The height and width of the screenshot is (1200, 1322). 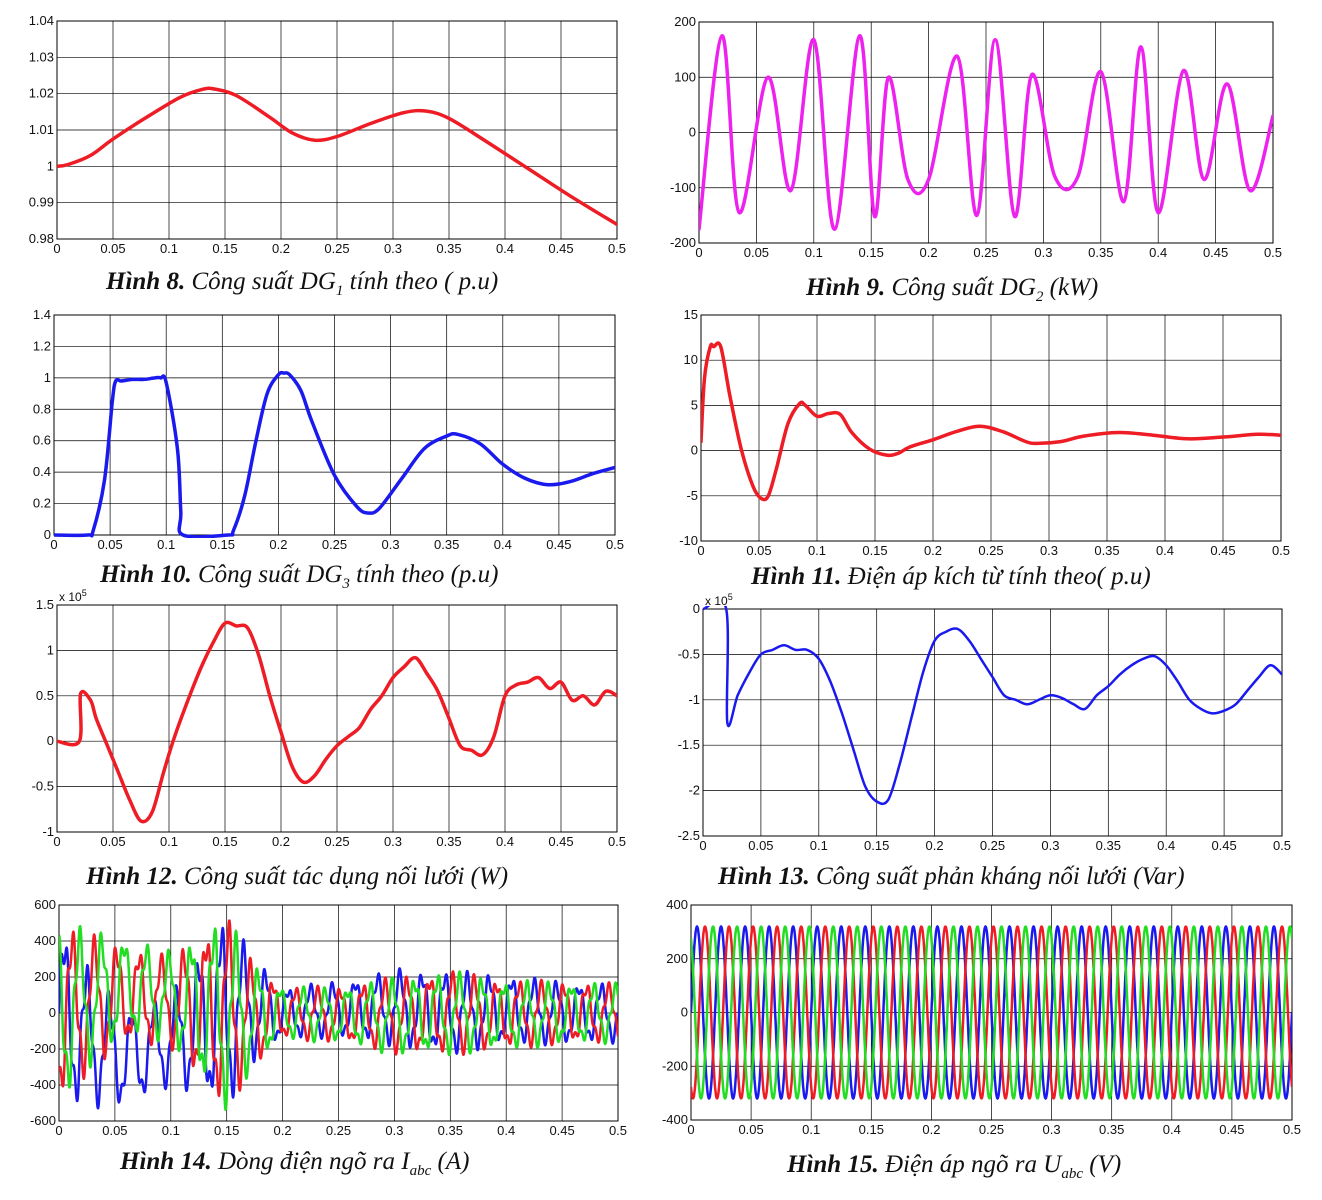 I want to click on figure-13-label: Hình 13., so click(x=764, y=876).